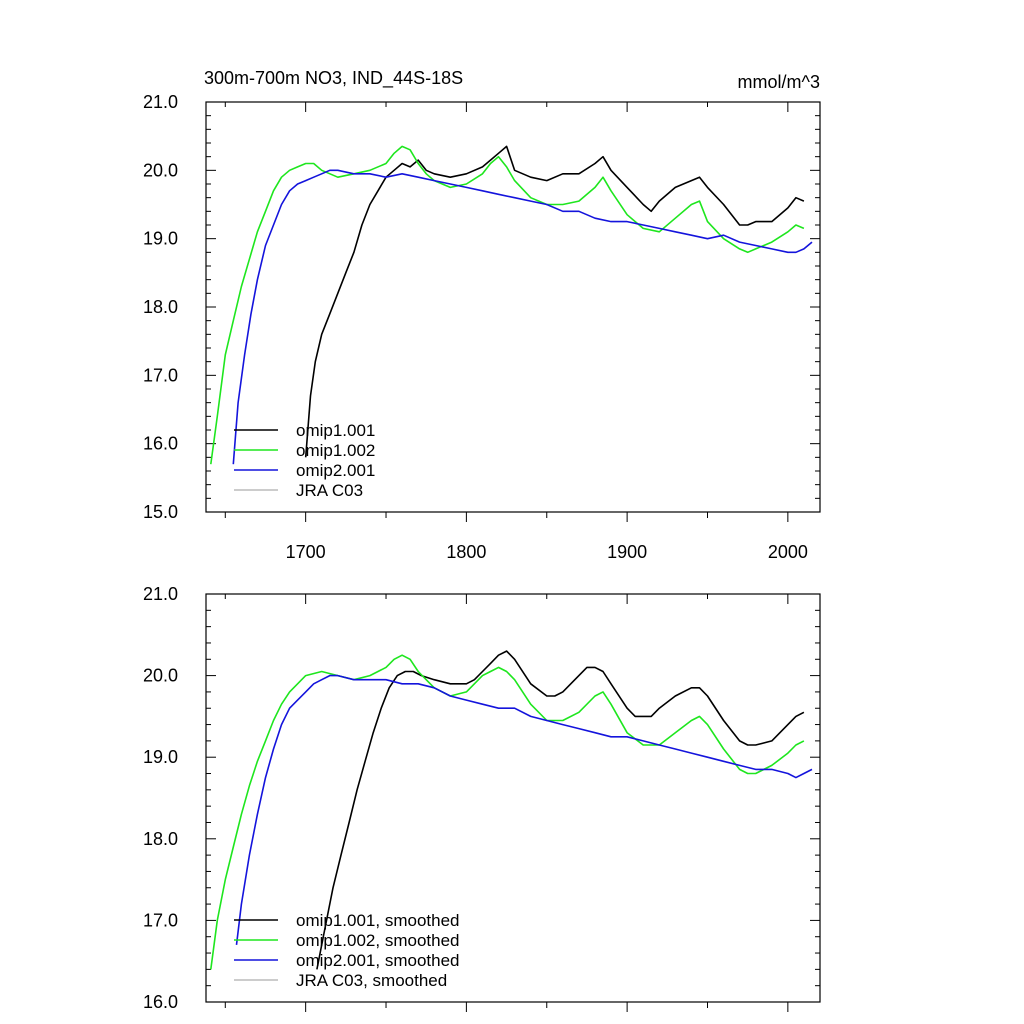  I want to click on x-tick-label: 1700, so click(306, 552).